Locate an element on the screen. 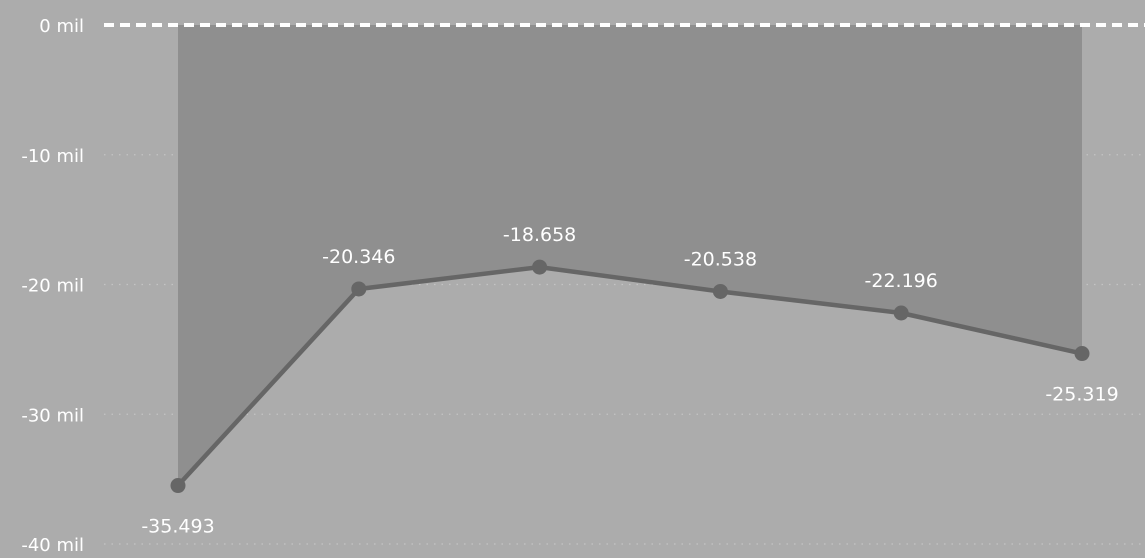 The height and width of the screenshot is (558, 1145). y-axis-tick-labels: 0 mil -10 mil -20 mil -30 mil -40 mil is located at coordinates (52, 286).